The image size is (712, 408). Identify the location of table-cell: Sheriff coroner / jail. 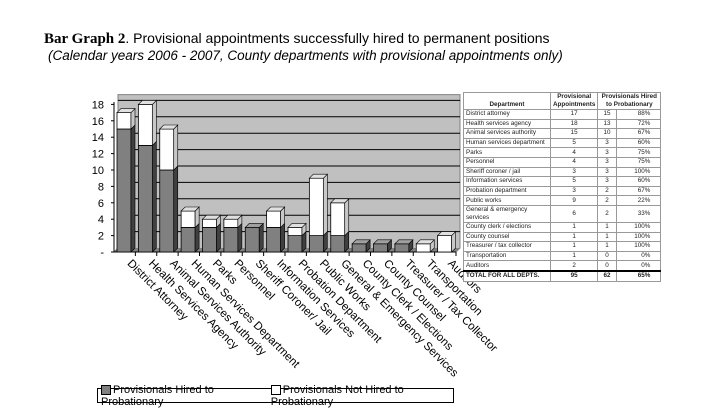
(507, 172).